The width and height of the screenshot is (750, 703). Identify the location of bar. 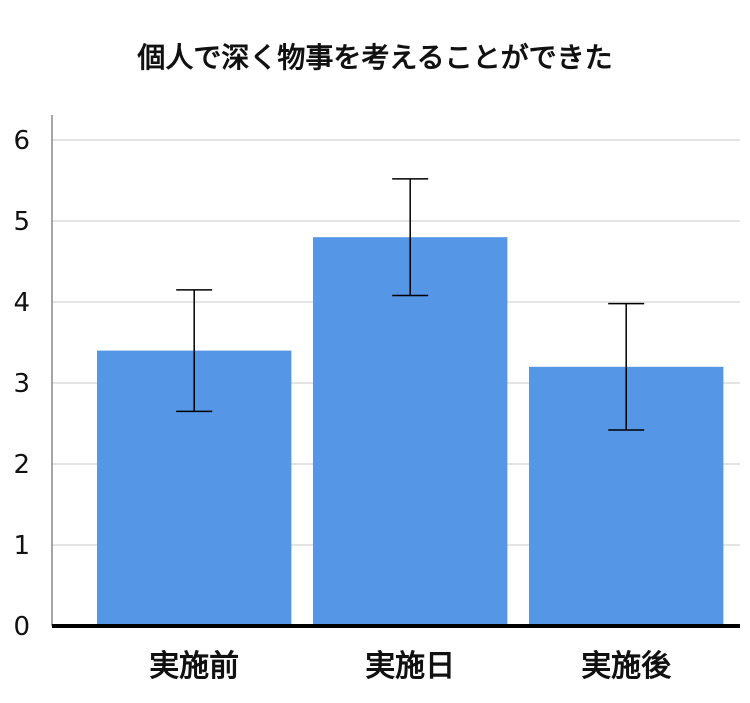
(410, 431).